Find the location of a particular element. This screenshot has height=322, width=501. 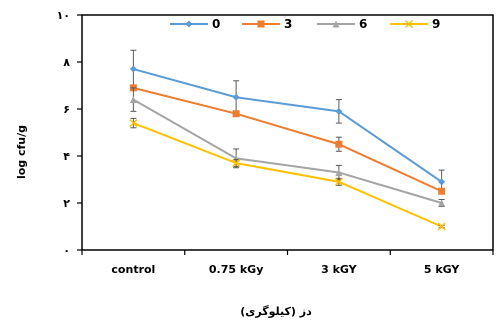

legend-entry-3: 3 is located at coordinates (267, 24).